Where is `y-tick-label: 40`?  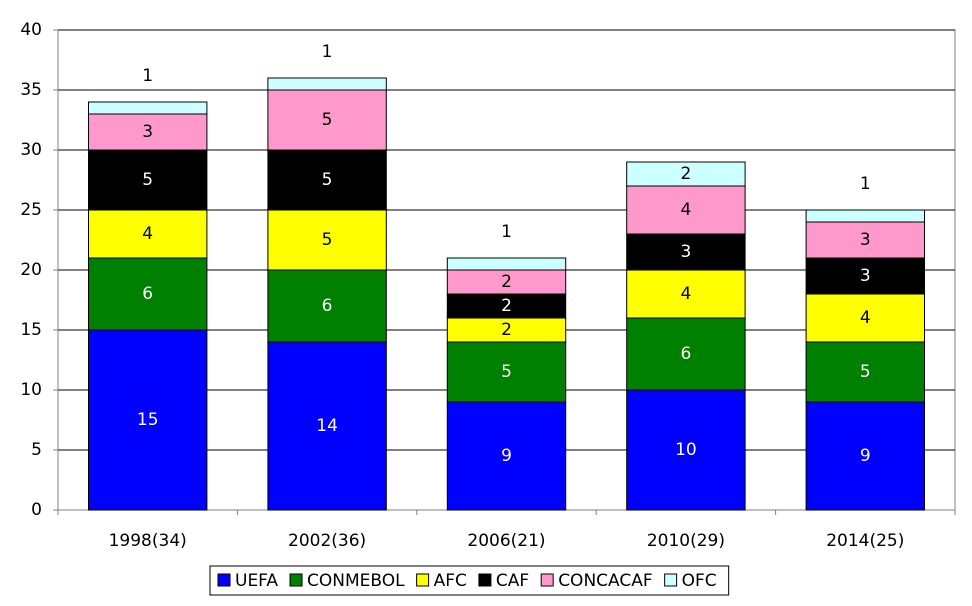
y-tick-label: 40 is located at coordinates (31, 30).